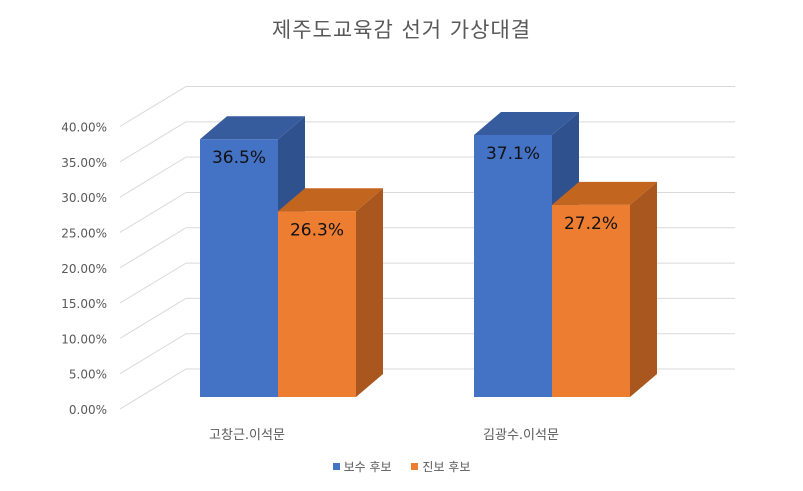 The width and height of the screenshot is (803, 491). Describe the element at coordinates (84, 128) in the screenshot. I see `y-tick-label: 40.00%` at that location.